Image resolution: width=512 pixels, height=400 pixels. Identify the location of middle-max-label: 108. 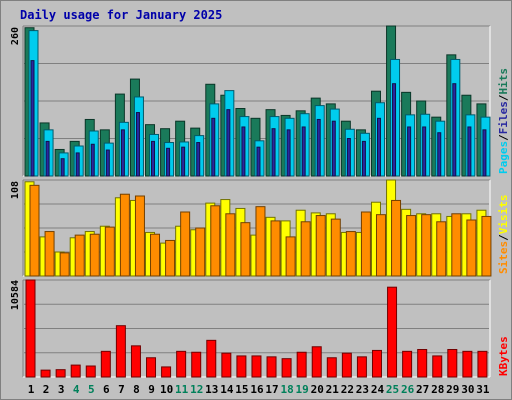
(15, 190).